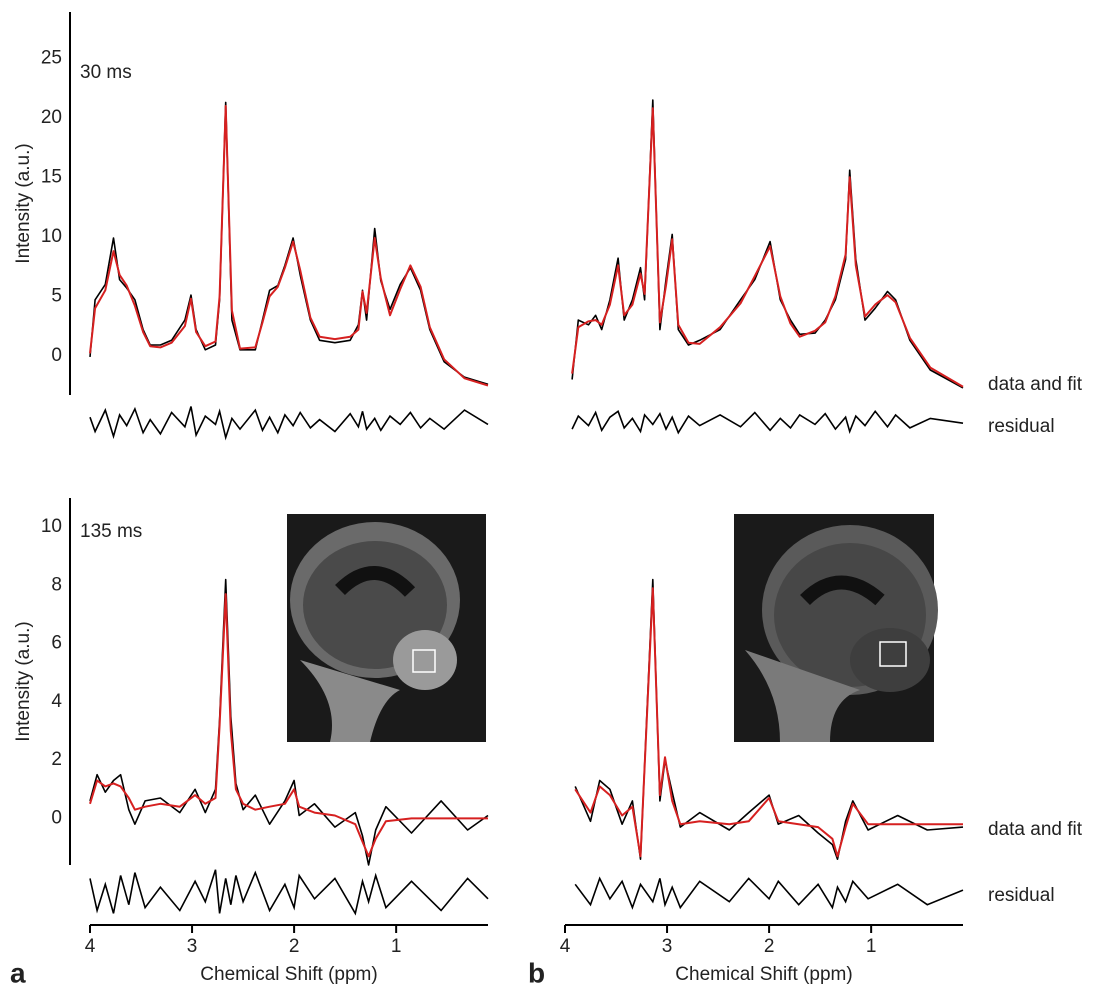  Describe the element at coordinates (56, 584) in the screenshot. I see `y-tick-label: 8` at that location.